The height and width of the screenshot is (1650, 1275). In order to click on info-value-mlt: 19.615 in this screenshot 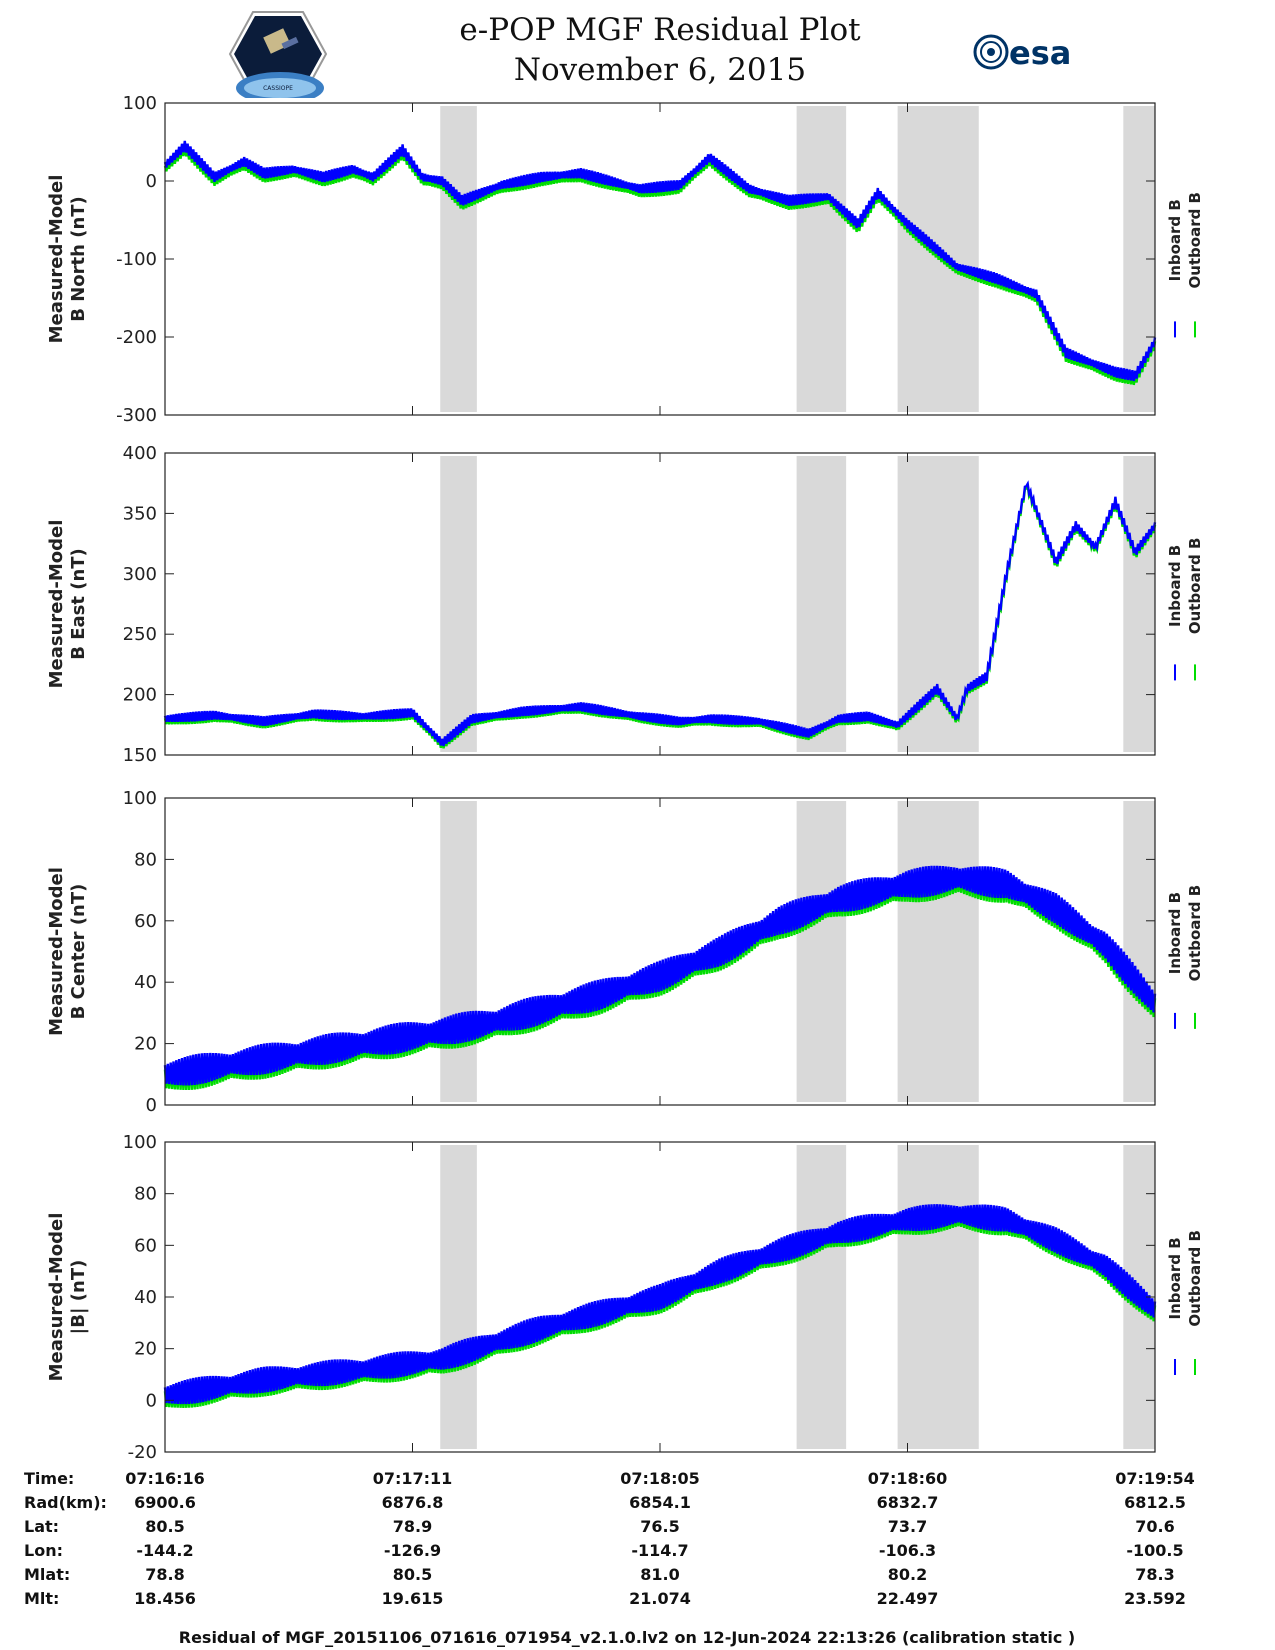, I will do `click(413, 1598)`.